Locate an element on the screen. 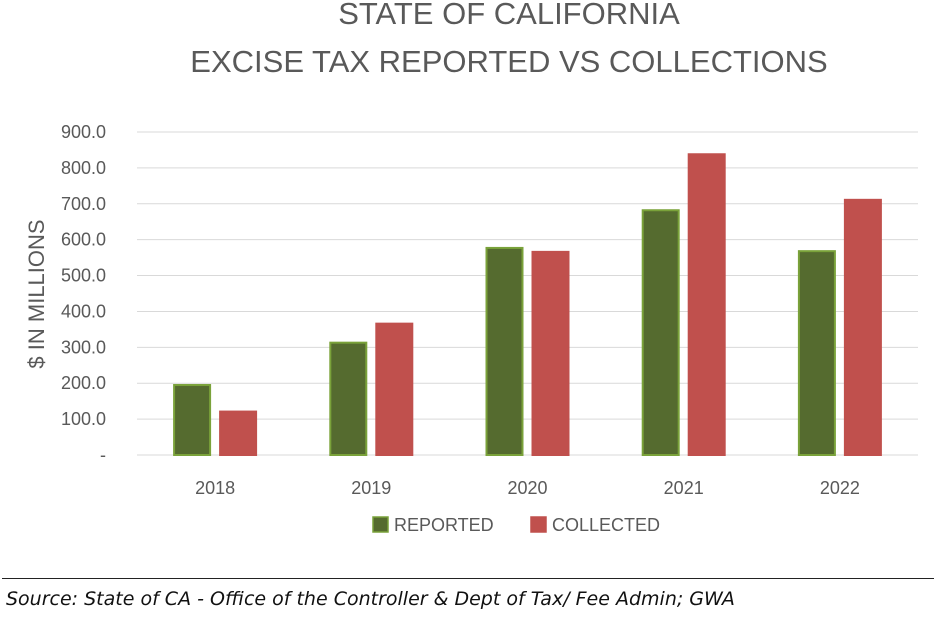 The height and width of the screenshot is (623, 938). bar-reported-2020 is located at coordinates (504, 351).